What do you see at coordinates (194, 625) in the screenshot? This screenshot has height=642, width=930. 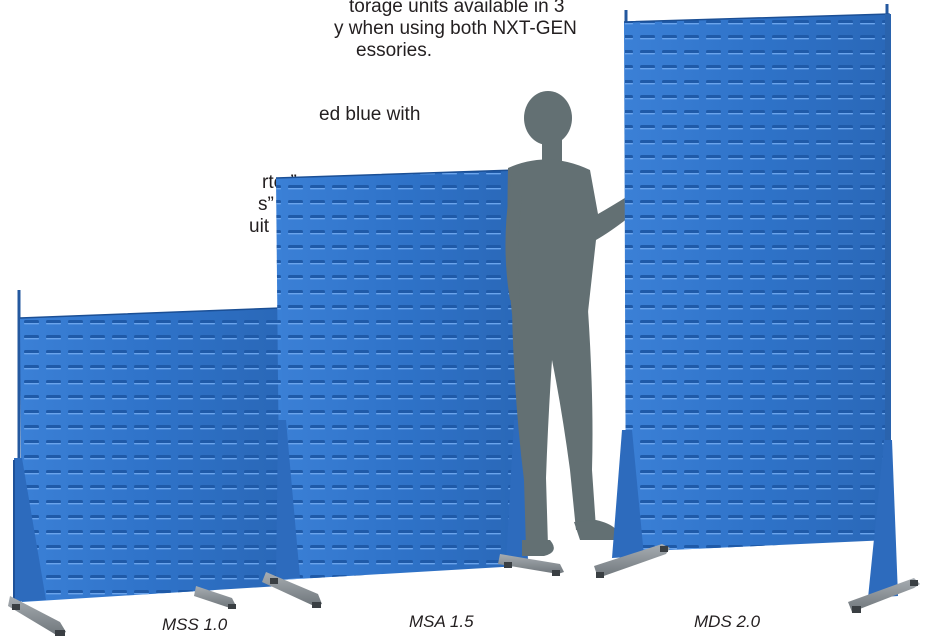 I see `caption-mss: MSS 1.0` at bounding box center [194, 625].